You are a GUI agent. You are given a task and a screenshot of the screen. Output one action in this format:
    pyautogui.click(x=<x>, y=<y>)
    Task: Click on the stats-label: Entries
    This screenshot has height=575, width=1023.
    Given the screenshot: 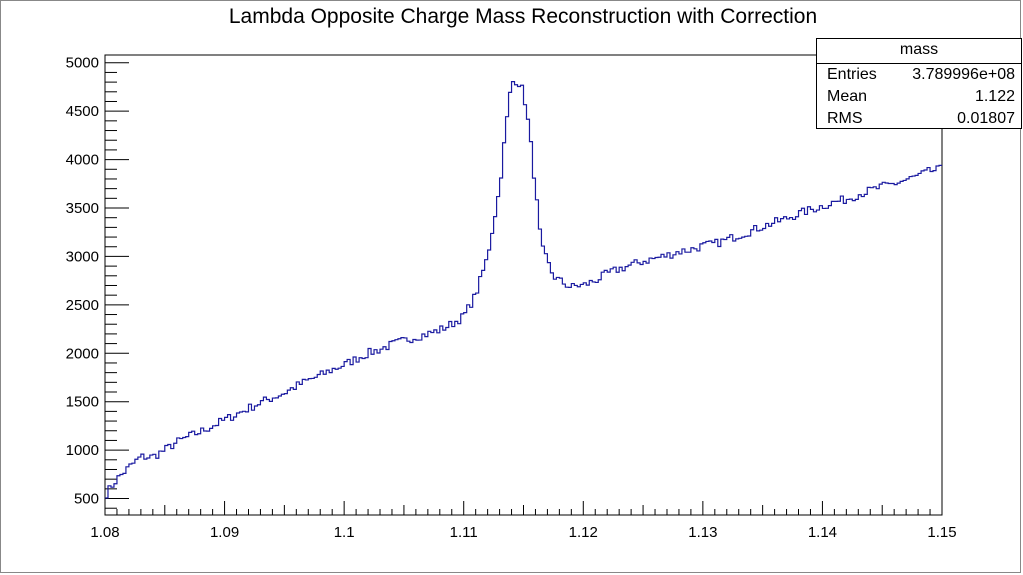 What is the action you would take?
    pyautogui.click(x=852, y=74)
    